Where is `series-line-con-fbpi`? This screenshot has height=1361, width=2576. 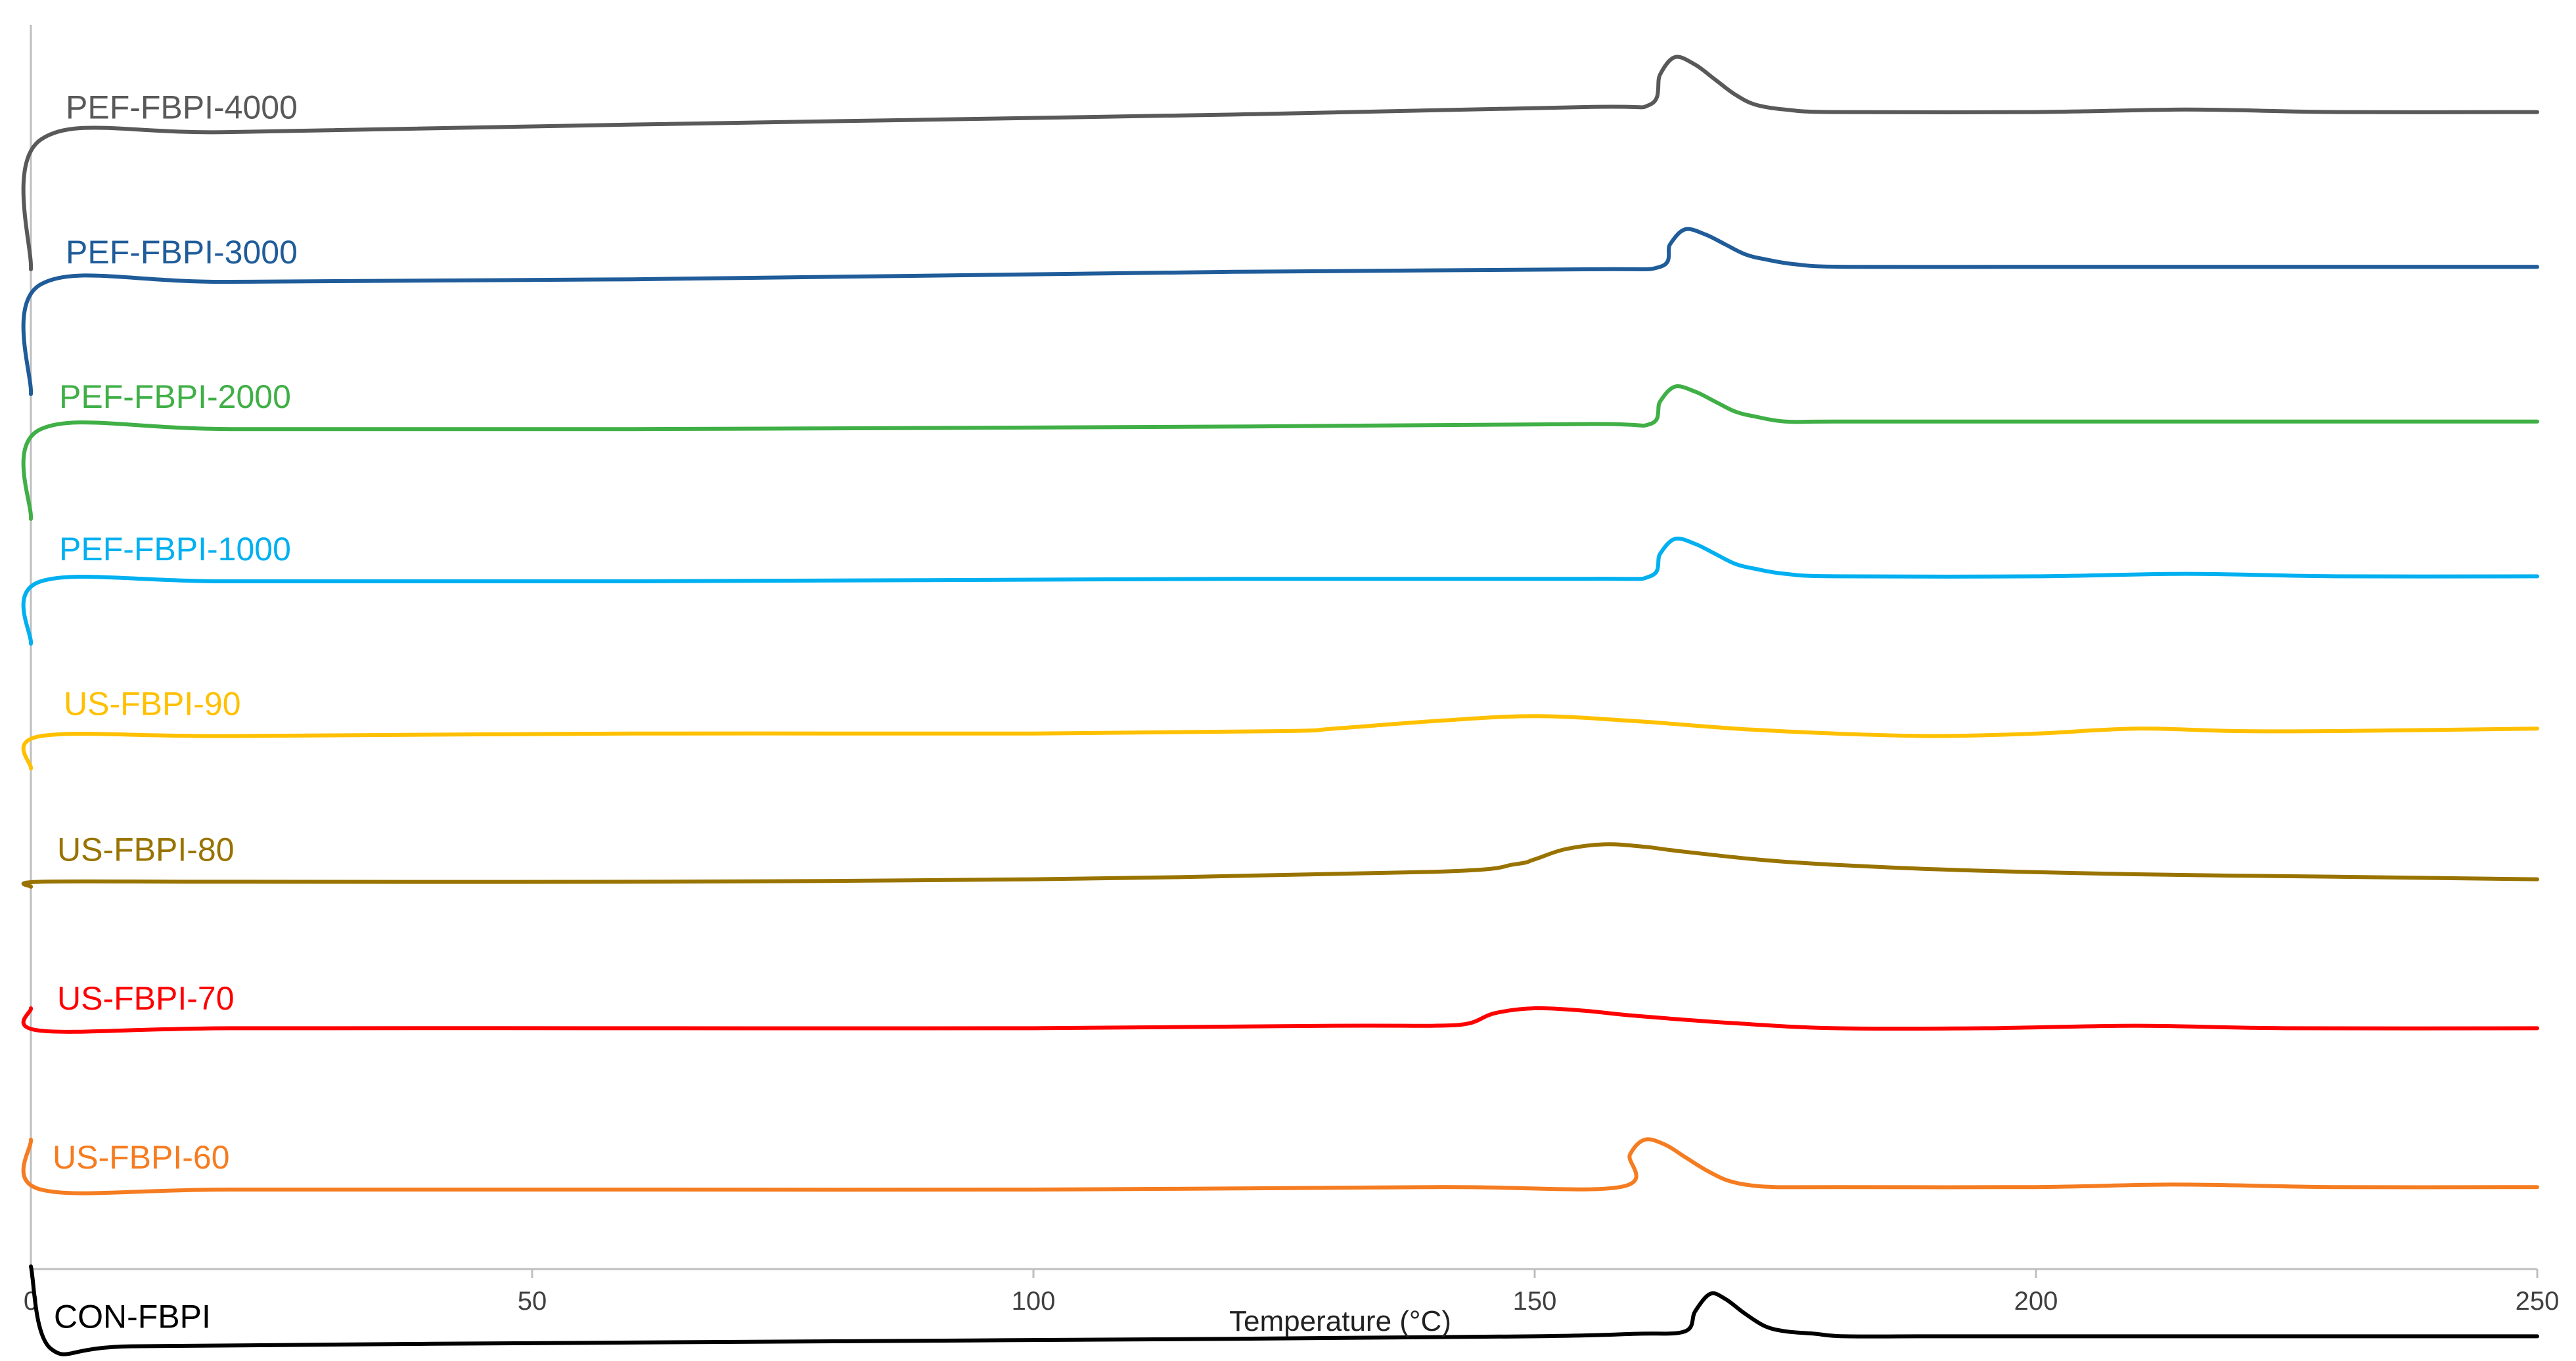
series-line-con-fbpi is located at coordinates (1284, 1310).